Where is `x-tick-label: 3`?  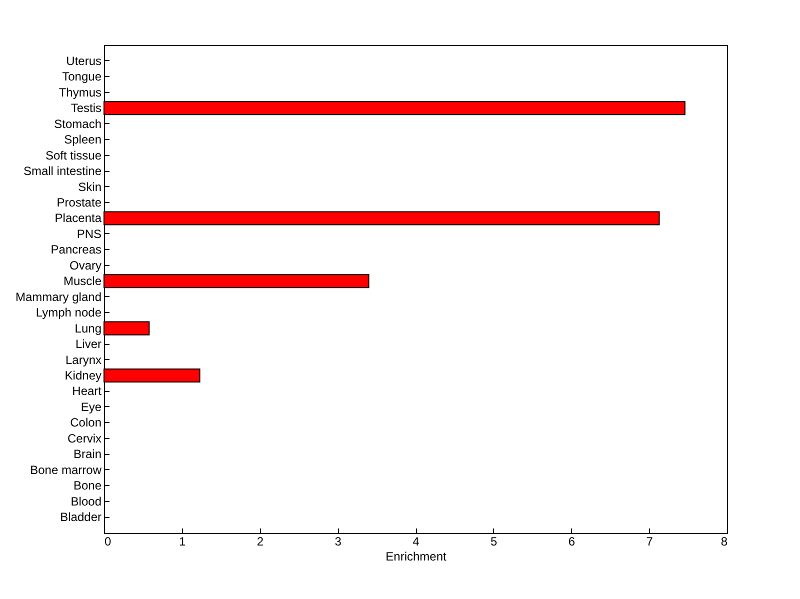
x-tick-label: 3 is located at coordinates (338, 541).